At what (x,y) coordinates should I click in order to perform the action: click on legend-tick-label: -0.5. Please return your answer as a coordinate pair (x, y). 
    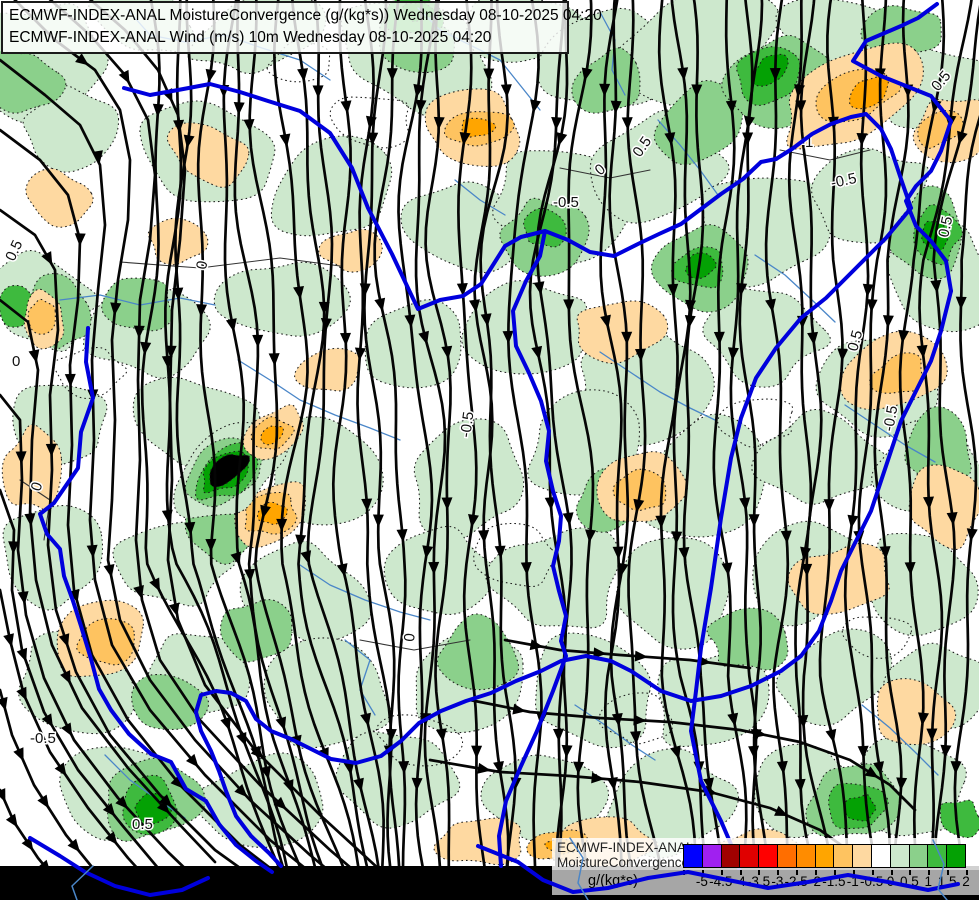
    Looking at the image, I should click on (872, 881).